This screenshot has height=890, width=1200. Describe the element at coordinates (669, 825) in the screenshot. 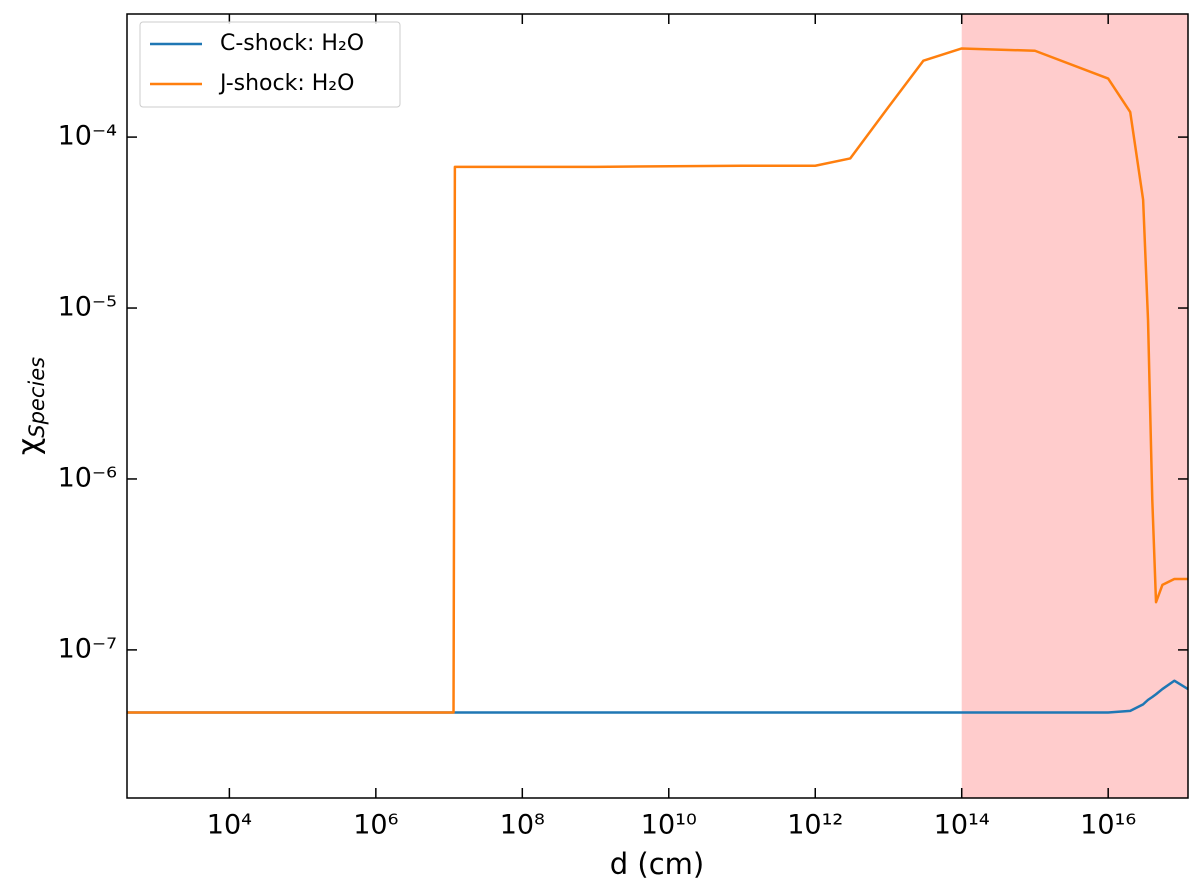

I see `x-tick-label: 10¹⁰` at that location.